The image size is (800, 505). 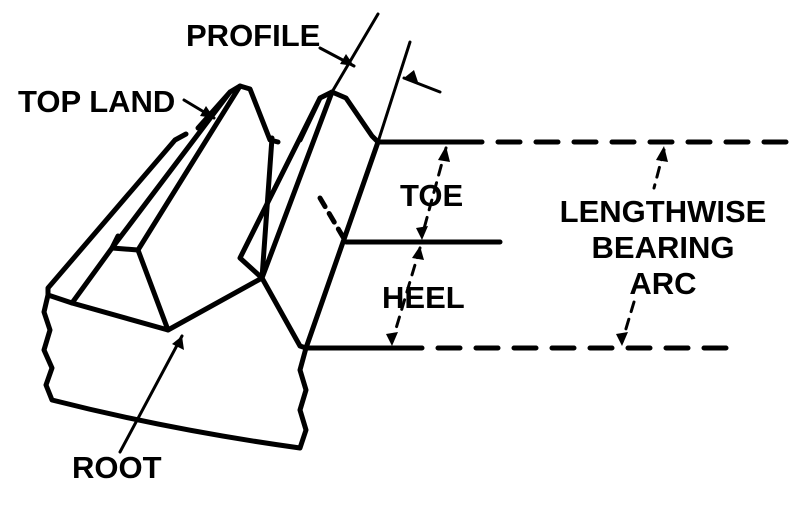 I want to click on label-top-land: TOP LAND, so click(x=97, y=101).